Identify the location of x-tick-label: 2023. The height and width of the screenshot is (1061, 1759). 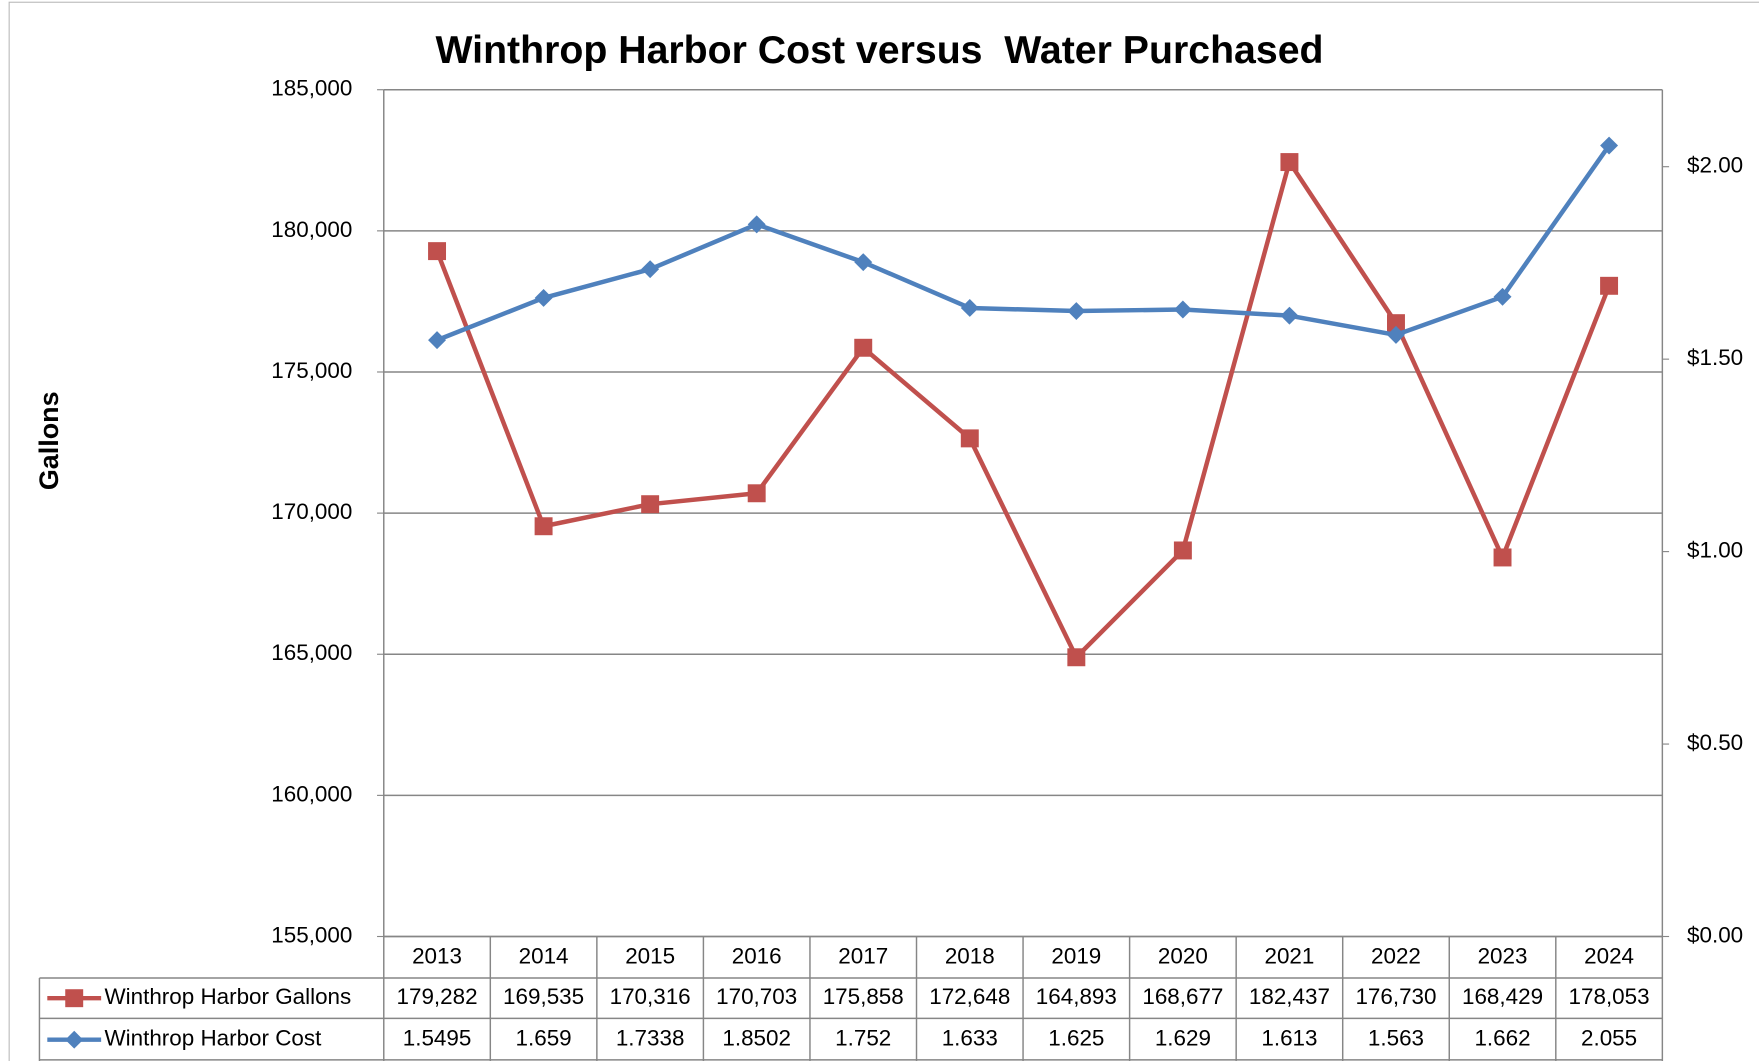
(1503, 956).